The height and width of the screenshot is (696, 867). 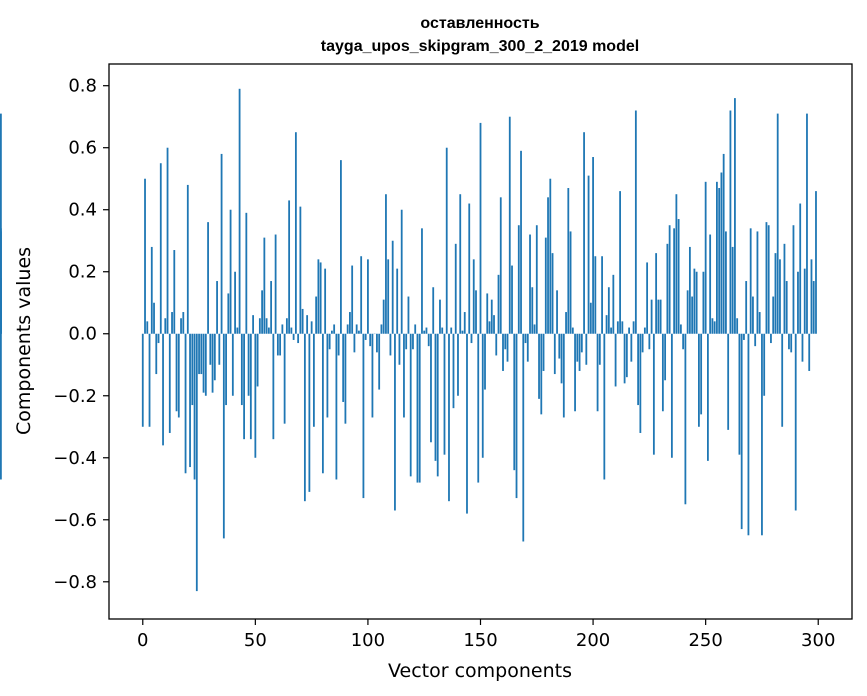 I want to click on y-tick-label: 0.0, so click(x=82, y=334).